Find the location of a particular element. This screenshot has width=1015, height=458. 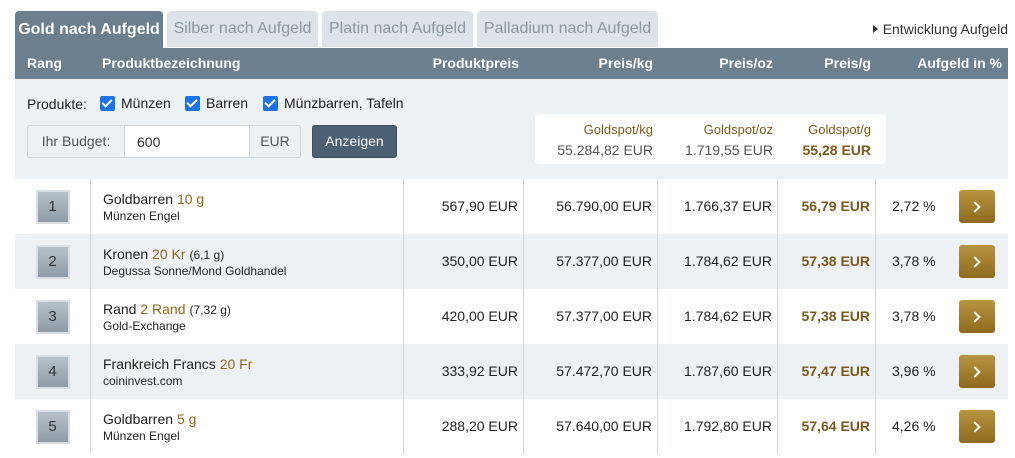

product-title: Frankreich Francs is located at coordinates (159, 364).